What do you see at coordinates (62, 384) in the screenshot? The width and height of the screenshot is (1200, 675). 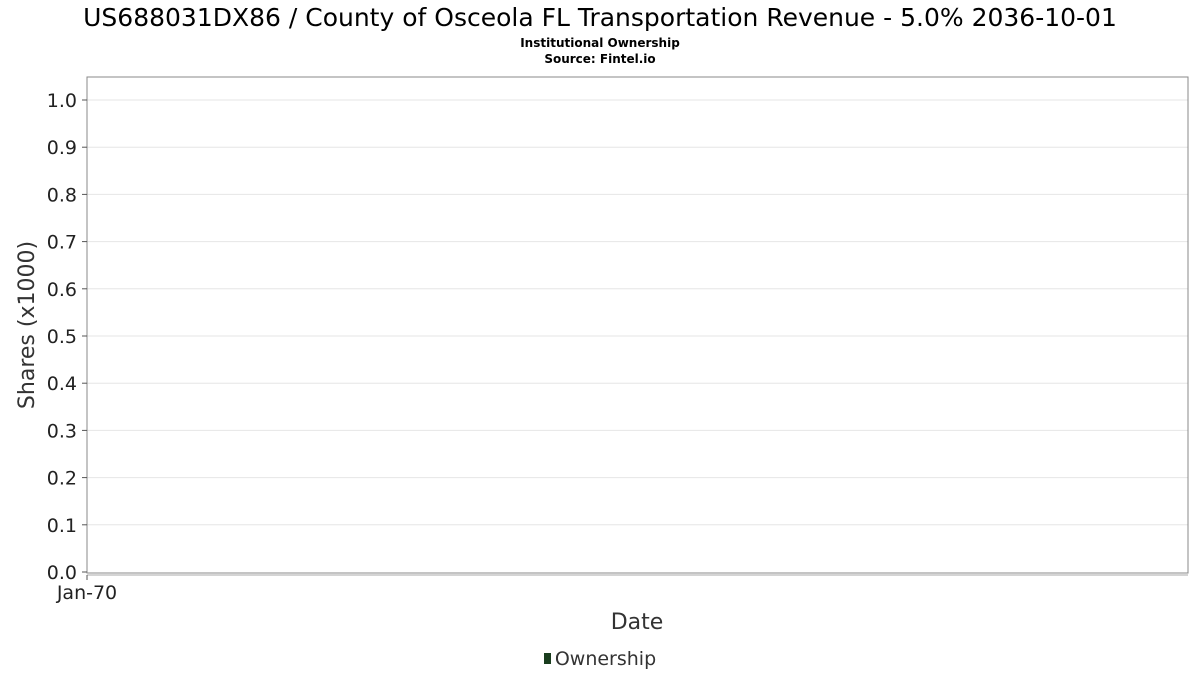 I see `y-tick-label: 0.4` at bounding box center [62, 384].